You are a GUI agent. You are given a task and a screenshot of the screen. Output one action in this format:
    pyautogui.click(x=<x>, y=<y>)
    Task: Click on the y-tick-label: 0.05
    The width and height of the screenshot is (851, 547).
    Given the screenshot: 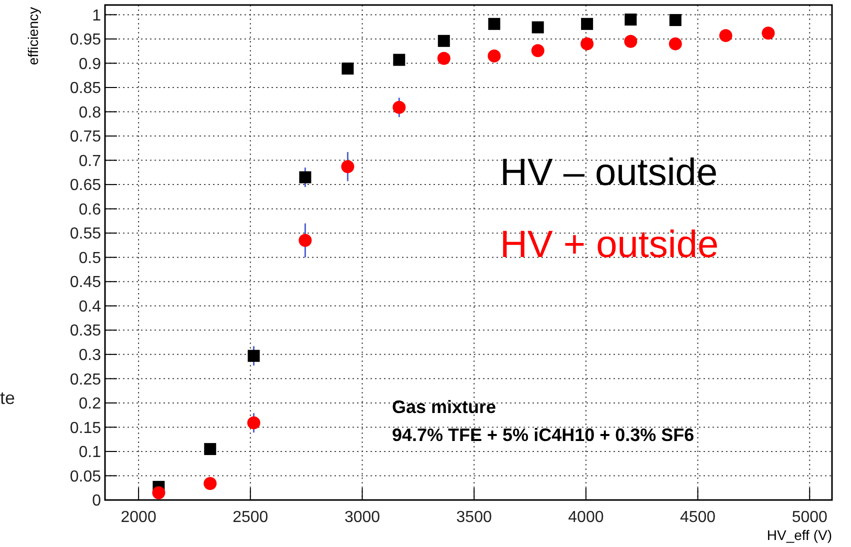 What is the action you would take?
    pyautogui.click(x=86, y=477)
    